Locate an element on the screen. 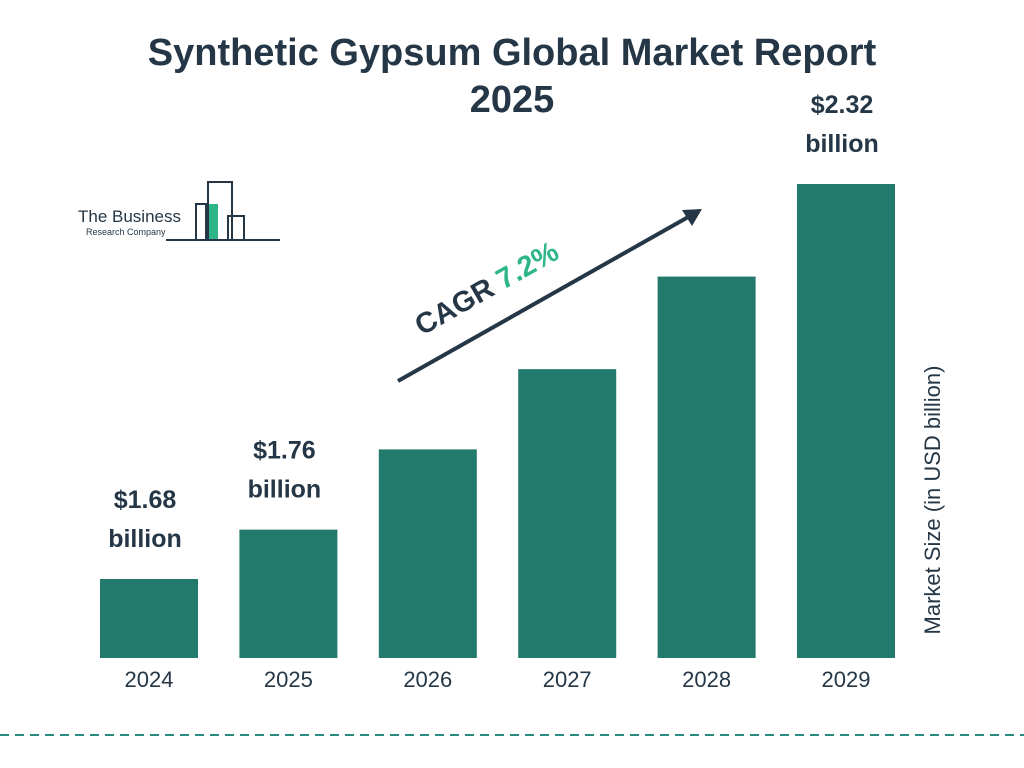 The width and height of the screenshot is (1024, 768). x-tick-label: 2026 is located at coordinates (427, 679).